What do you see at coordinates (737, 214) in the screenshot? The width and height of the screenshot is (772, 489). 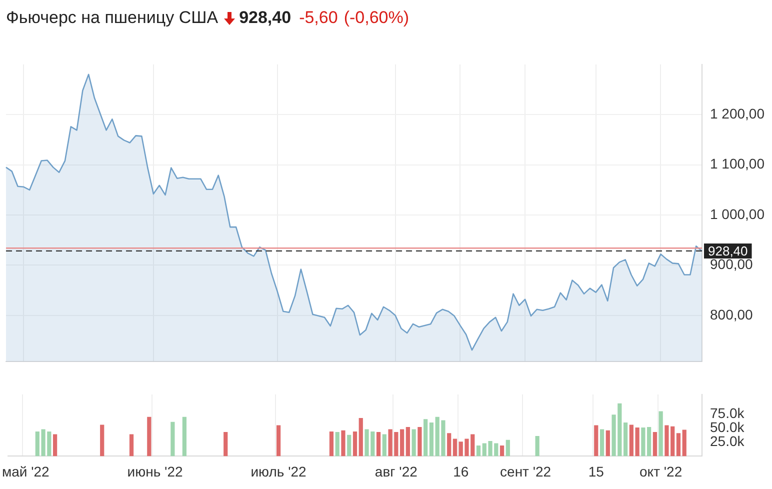 I see `y-tick-label: 1 000,00` at bounding box center [737, 214].